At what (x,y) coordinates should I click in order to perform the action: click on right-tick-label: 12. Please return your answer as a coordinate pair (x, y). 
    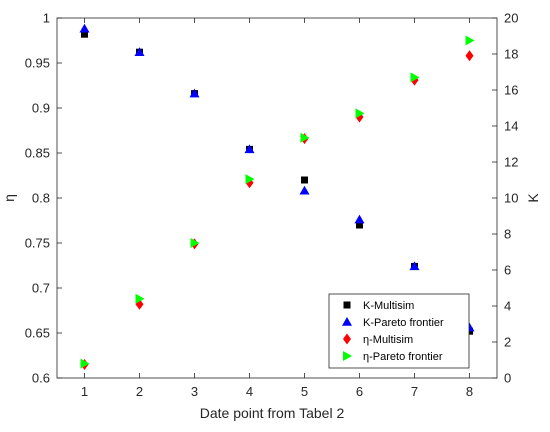
    Looking at the image, I should click on (511, 162).